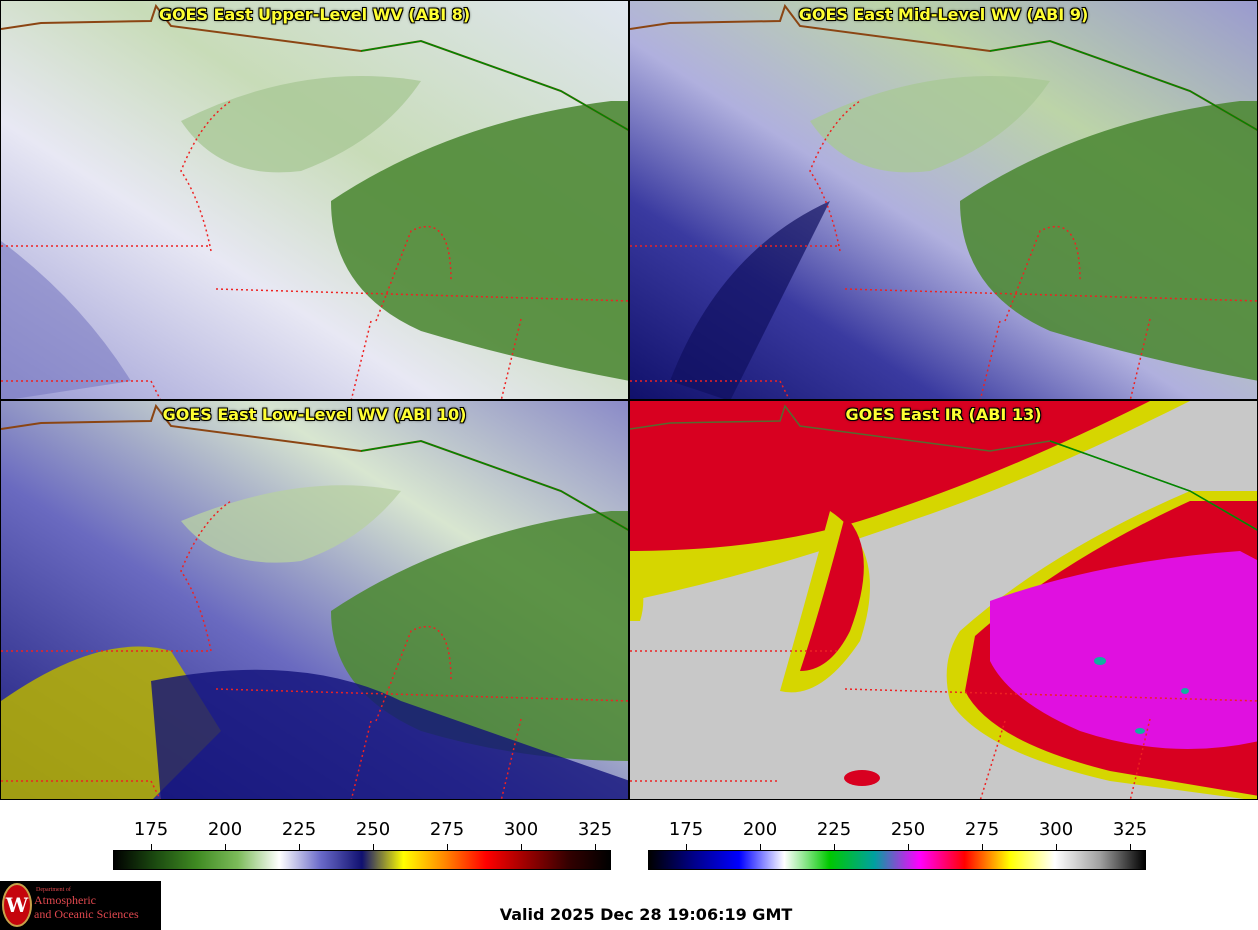 The width and height of the screenshot is (1258, 930). Describe the element at coordinates (314, 414) in the screenshot. I see `panel-title: GOES East Low-Level WV (ABI 10)` at that location.